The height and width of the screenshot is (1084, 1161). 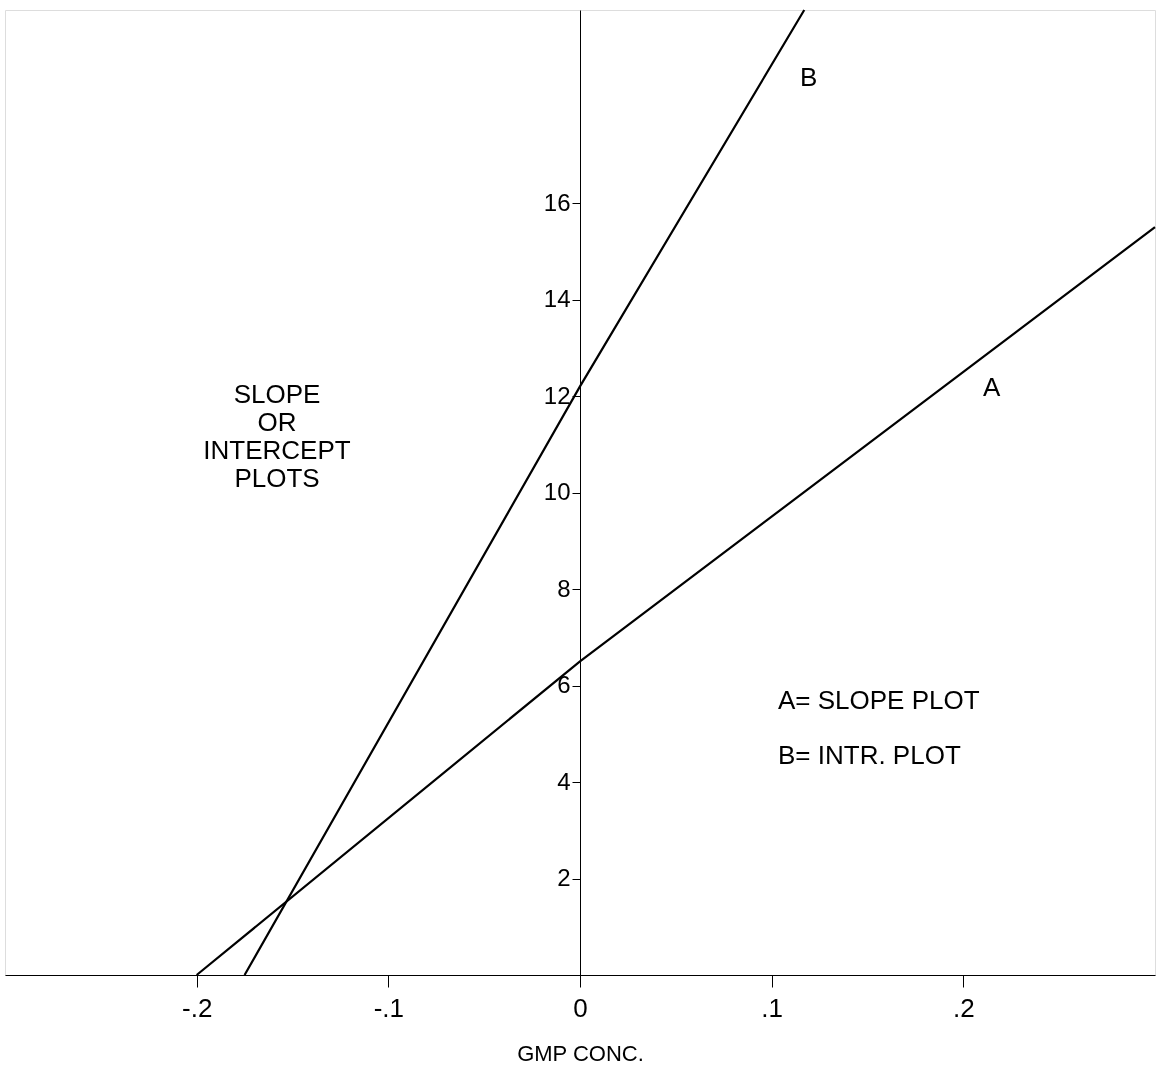 I want to click on x-tick-label: -.1, so click(x=389, y=1007).